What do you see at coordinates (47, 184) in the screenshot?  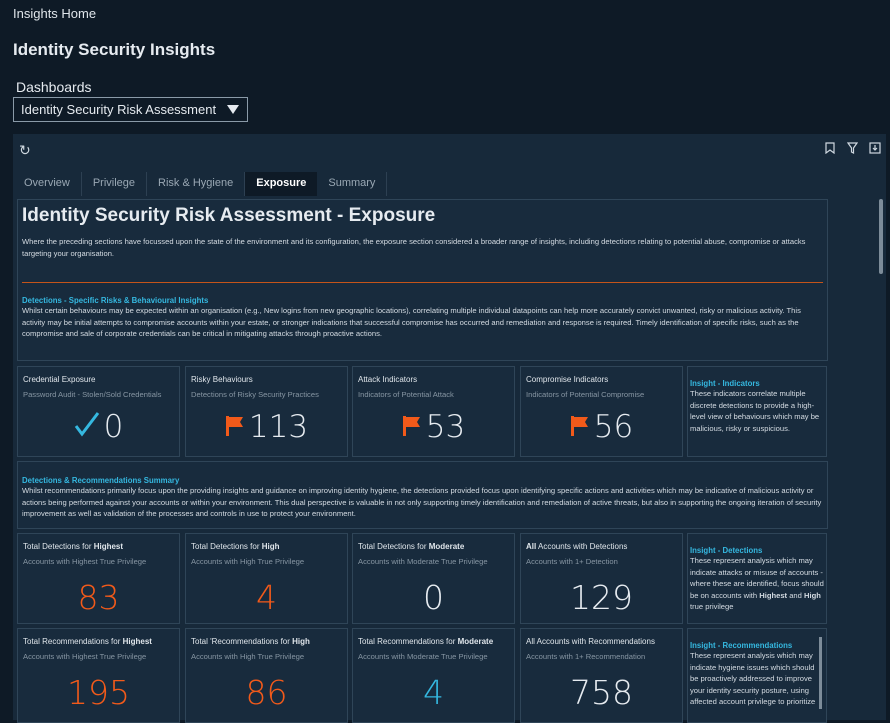 I see `tab-overview: Overview` at bounding box center [47, 184].